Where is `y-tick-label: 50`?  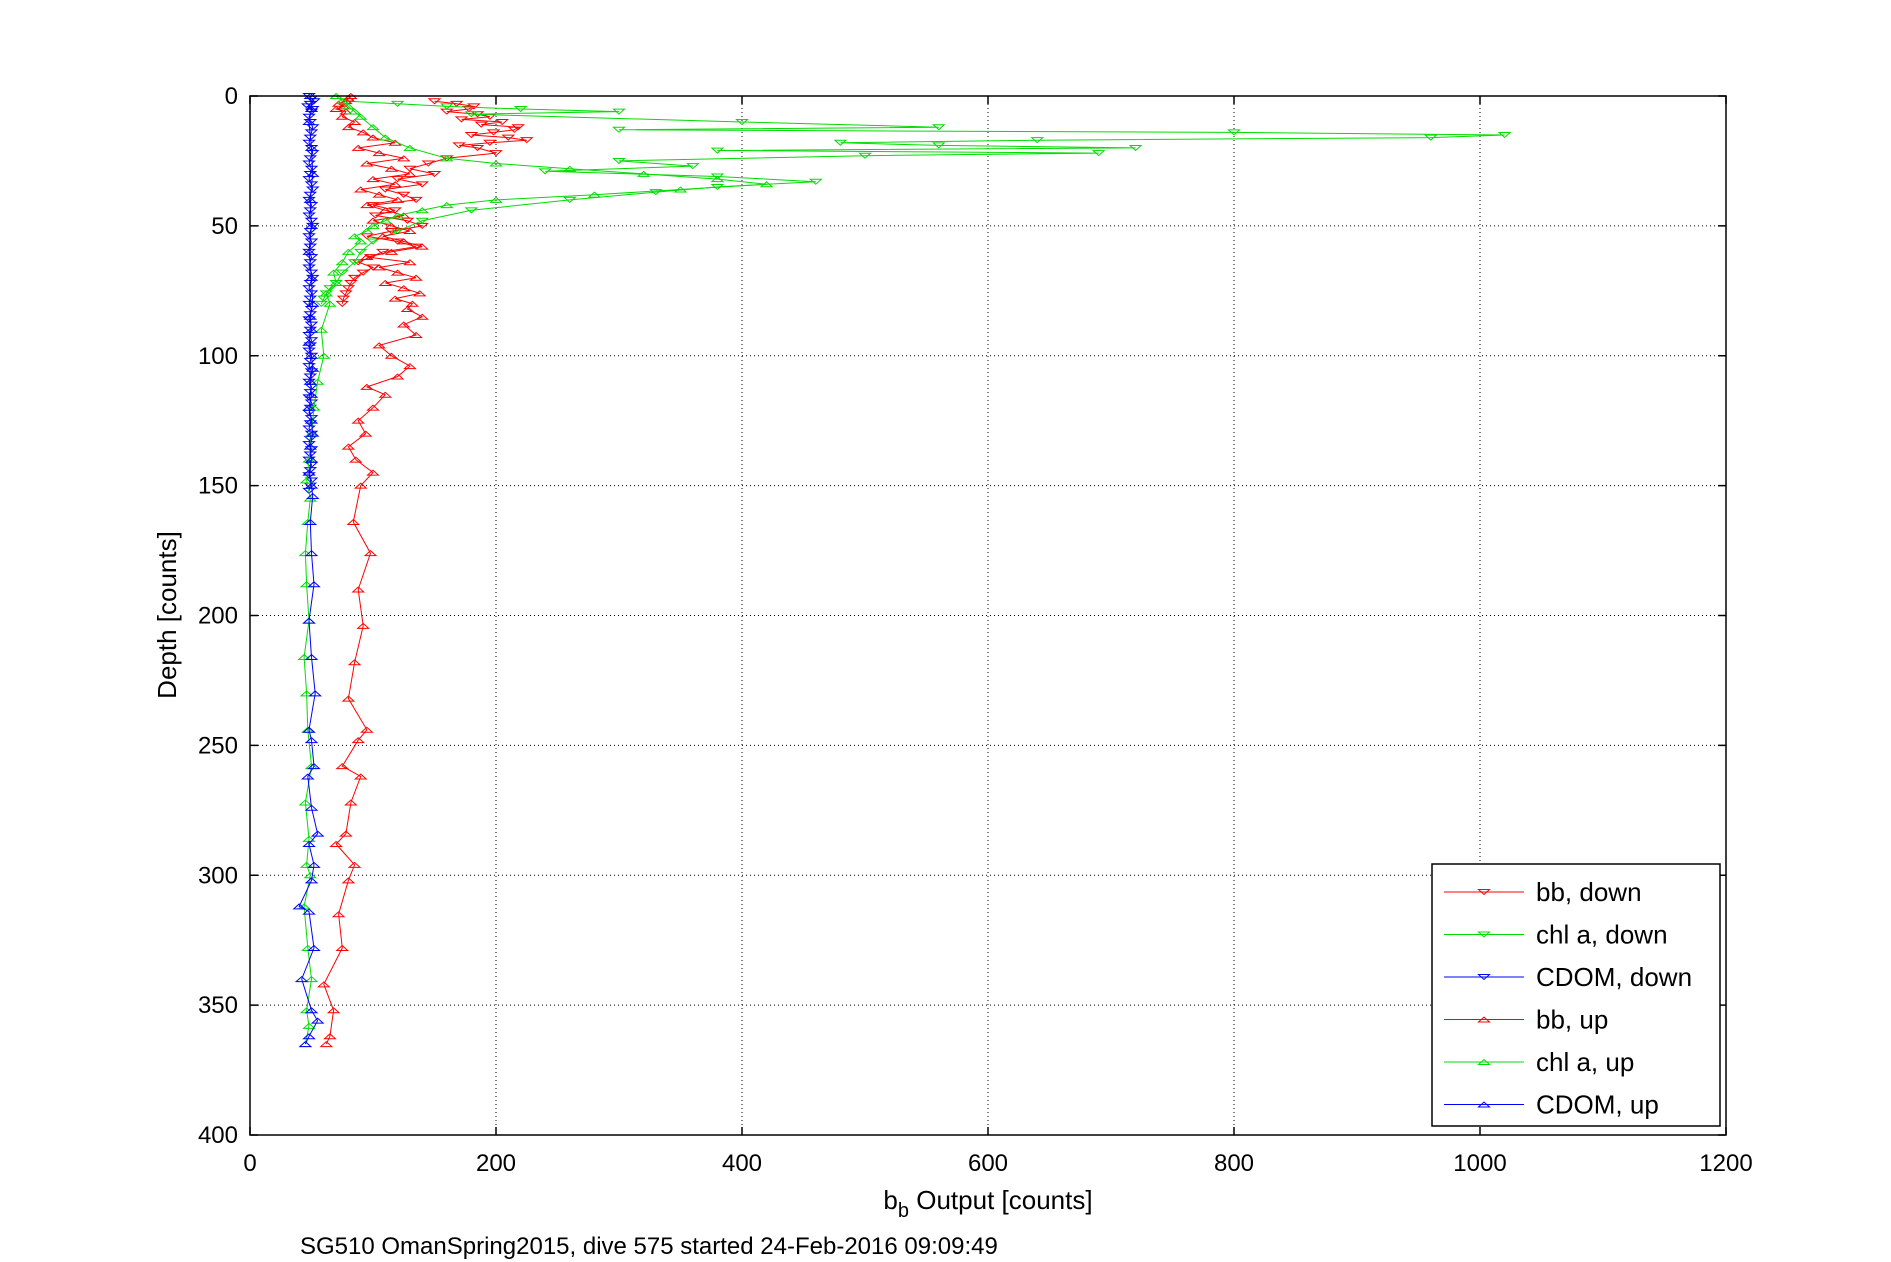 y-tick-label: 50 is located at coordinates (224, 226).